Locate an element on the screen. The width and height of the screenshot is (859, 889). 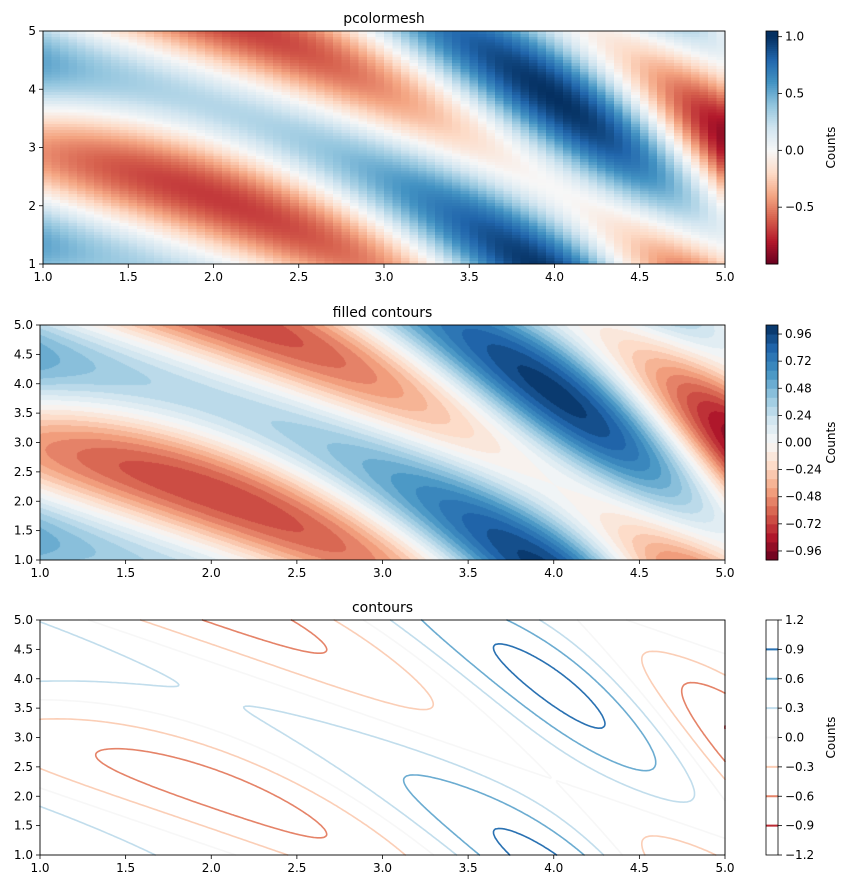
colorbar-tick-label: −0.5 is located at coordinates (799, 207).